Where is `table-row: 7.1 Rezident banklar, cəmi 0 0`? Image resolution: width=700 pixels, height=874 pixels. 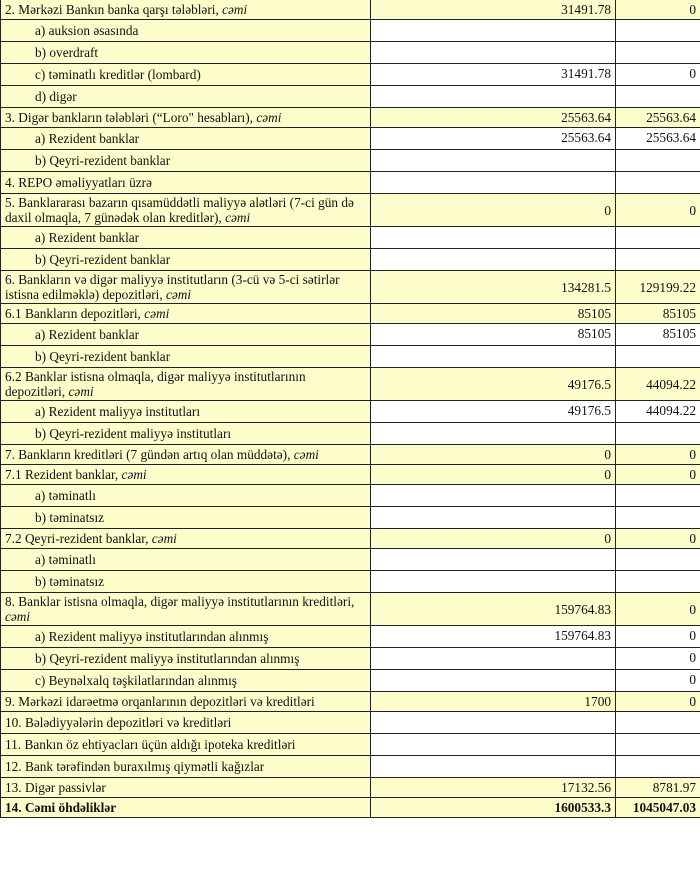 table-row: 7.1 Rezident banklar, cəmi 0 0 is located at coordinates (350, 474).